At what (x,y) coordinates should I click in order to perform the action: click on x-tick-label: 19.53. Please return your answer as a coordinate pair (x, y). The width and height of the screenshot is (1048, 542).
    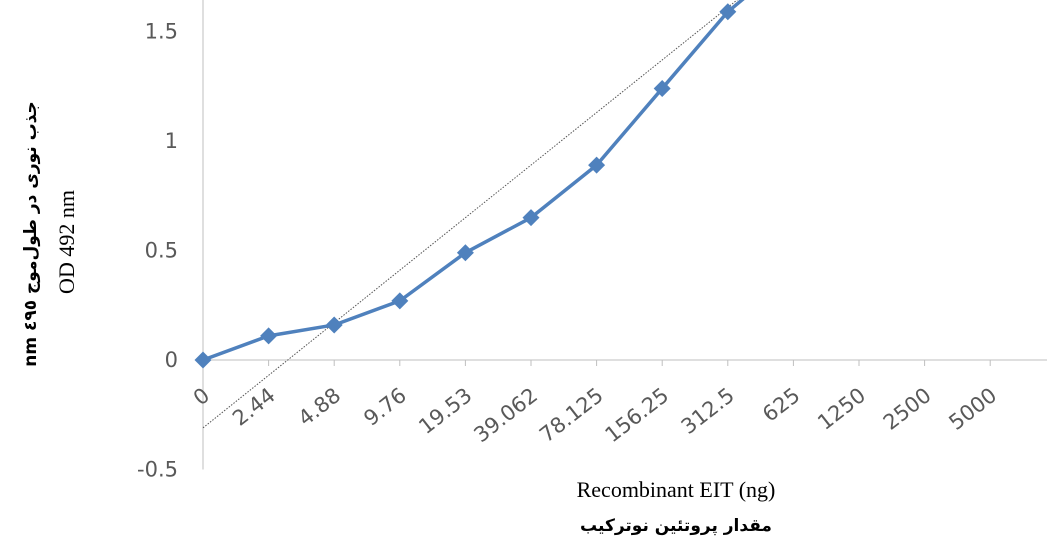
    Looking at the image, I should click on (445, 411).